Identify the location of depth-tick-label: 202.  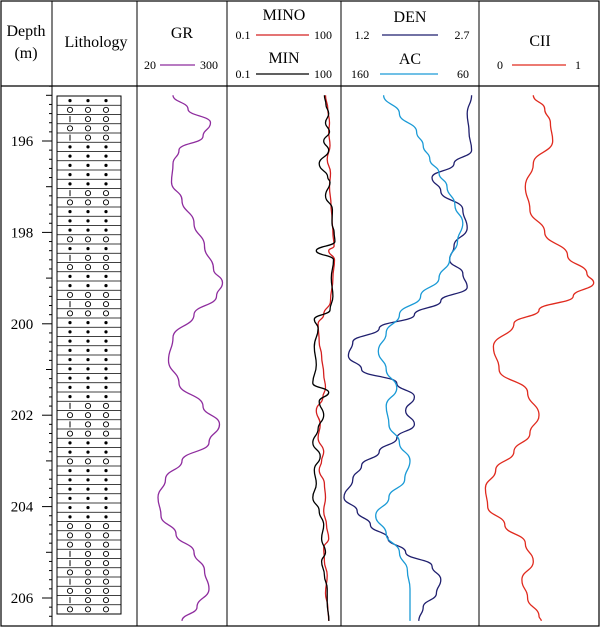
(22, 416).